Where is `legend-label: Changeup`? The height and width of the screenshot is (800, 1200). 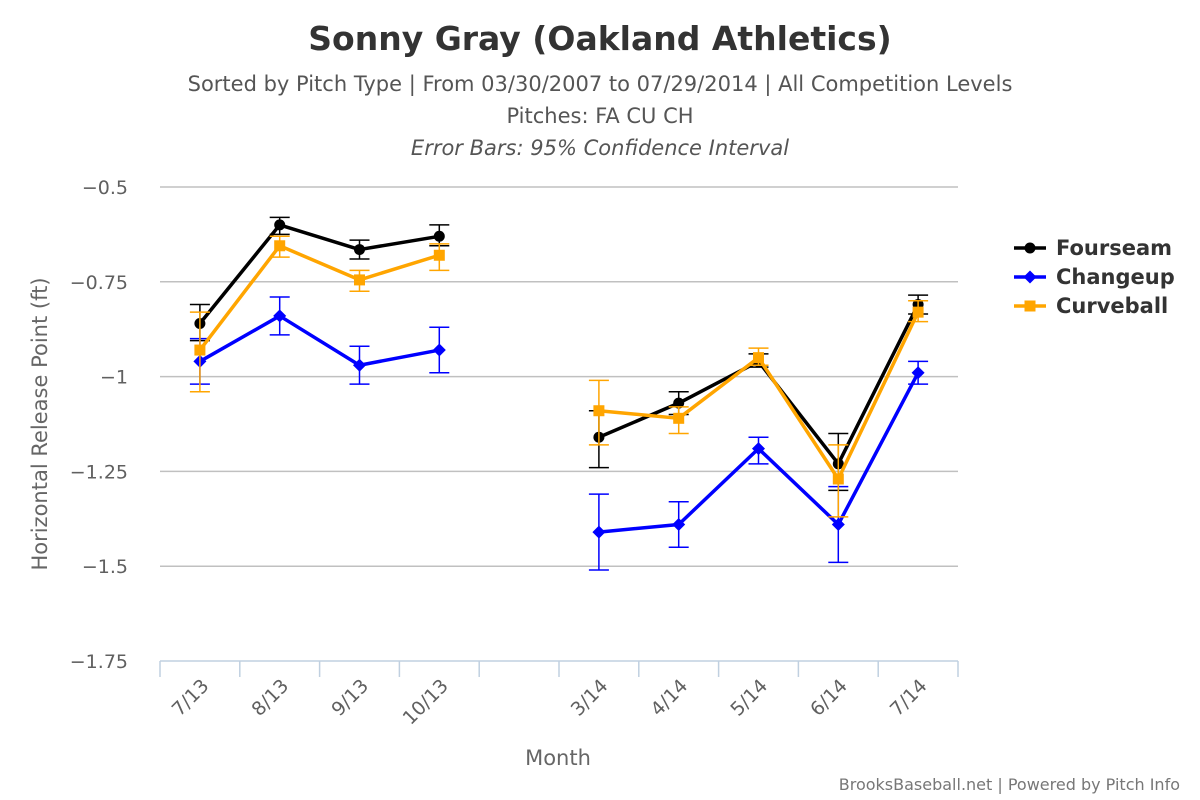 legend-label: Changeup is located at coordinates (1115, 277).